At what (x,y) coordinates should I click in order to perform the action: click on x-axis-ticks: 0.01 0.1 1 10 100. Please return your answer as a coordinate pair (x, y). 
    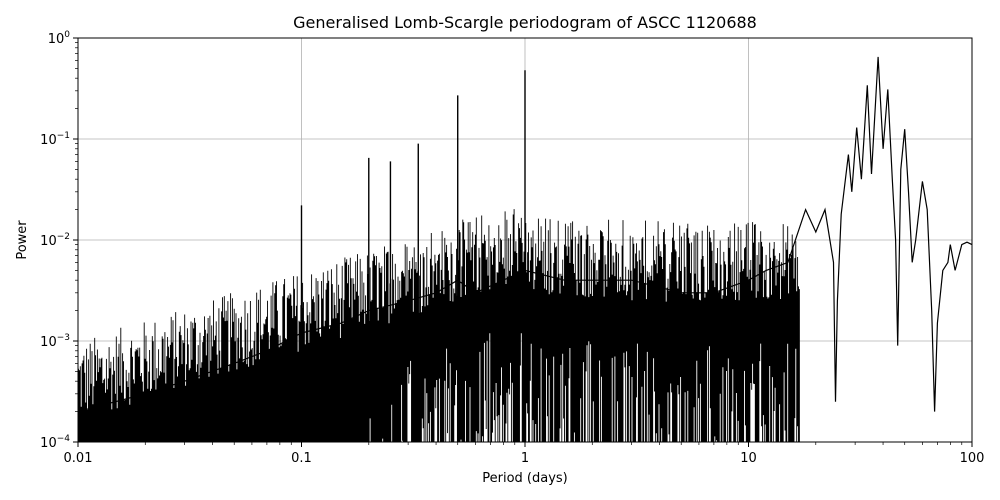
    Looking at the image, I should click on (524, 454).